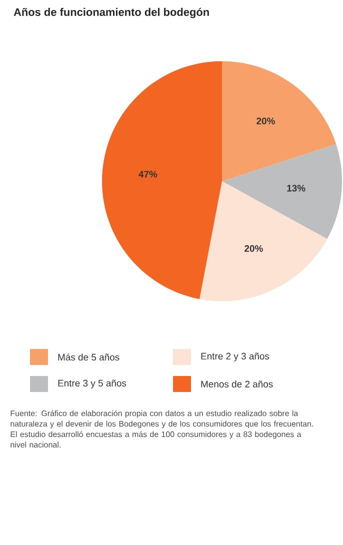 This screenshot has width=343, height=545. Describe the element at coordinates (111, 13) in the screenshot. I see `chart-title: Años de funcionamiento del bodegón` at that location.